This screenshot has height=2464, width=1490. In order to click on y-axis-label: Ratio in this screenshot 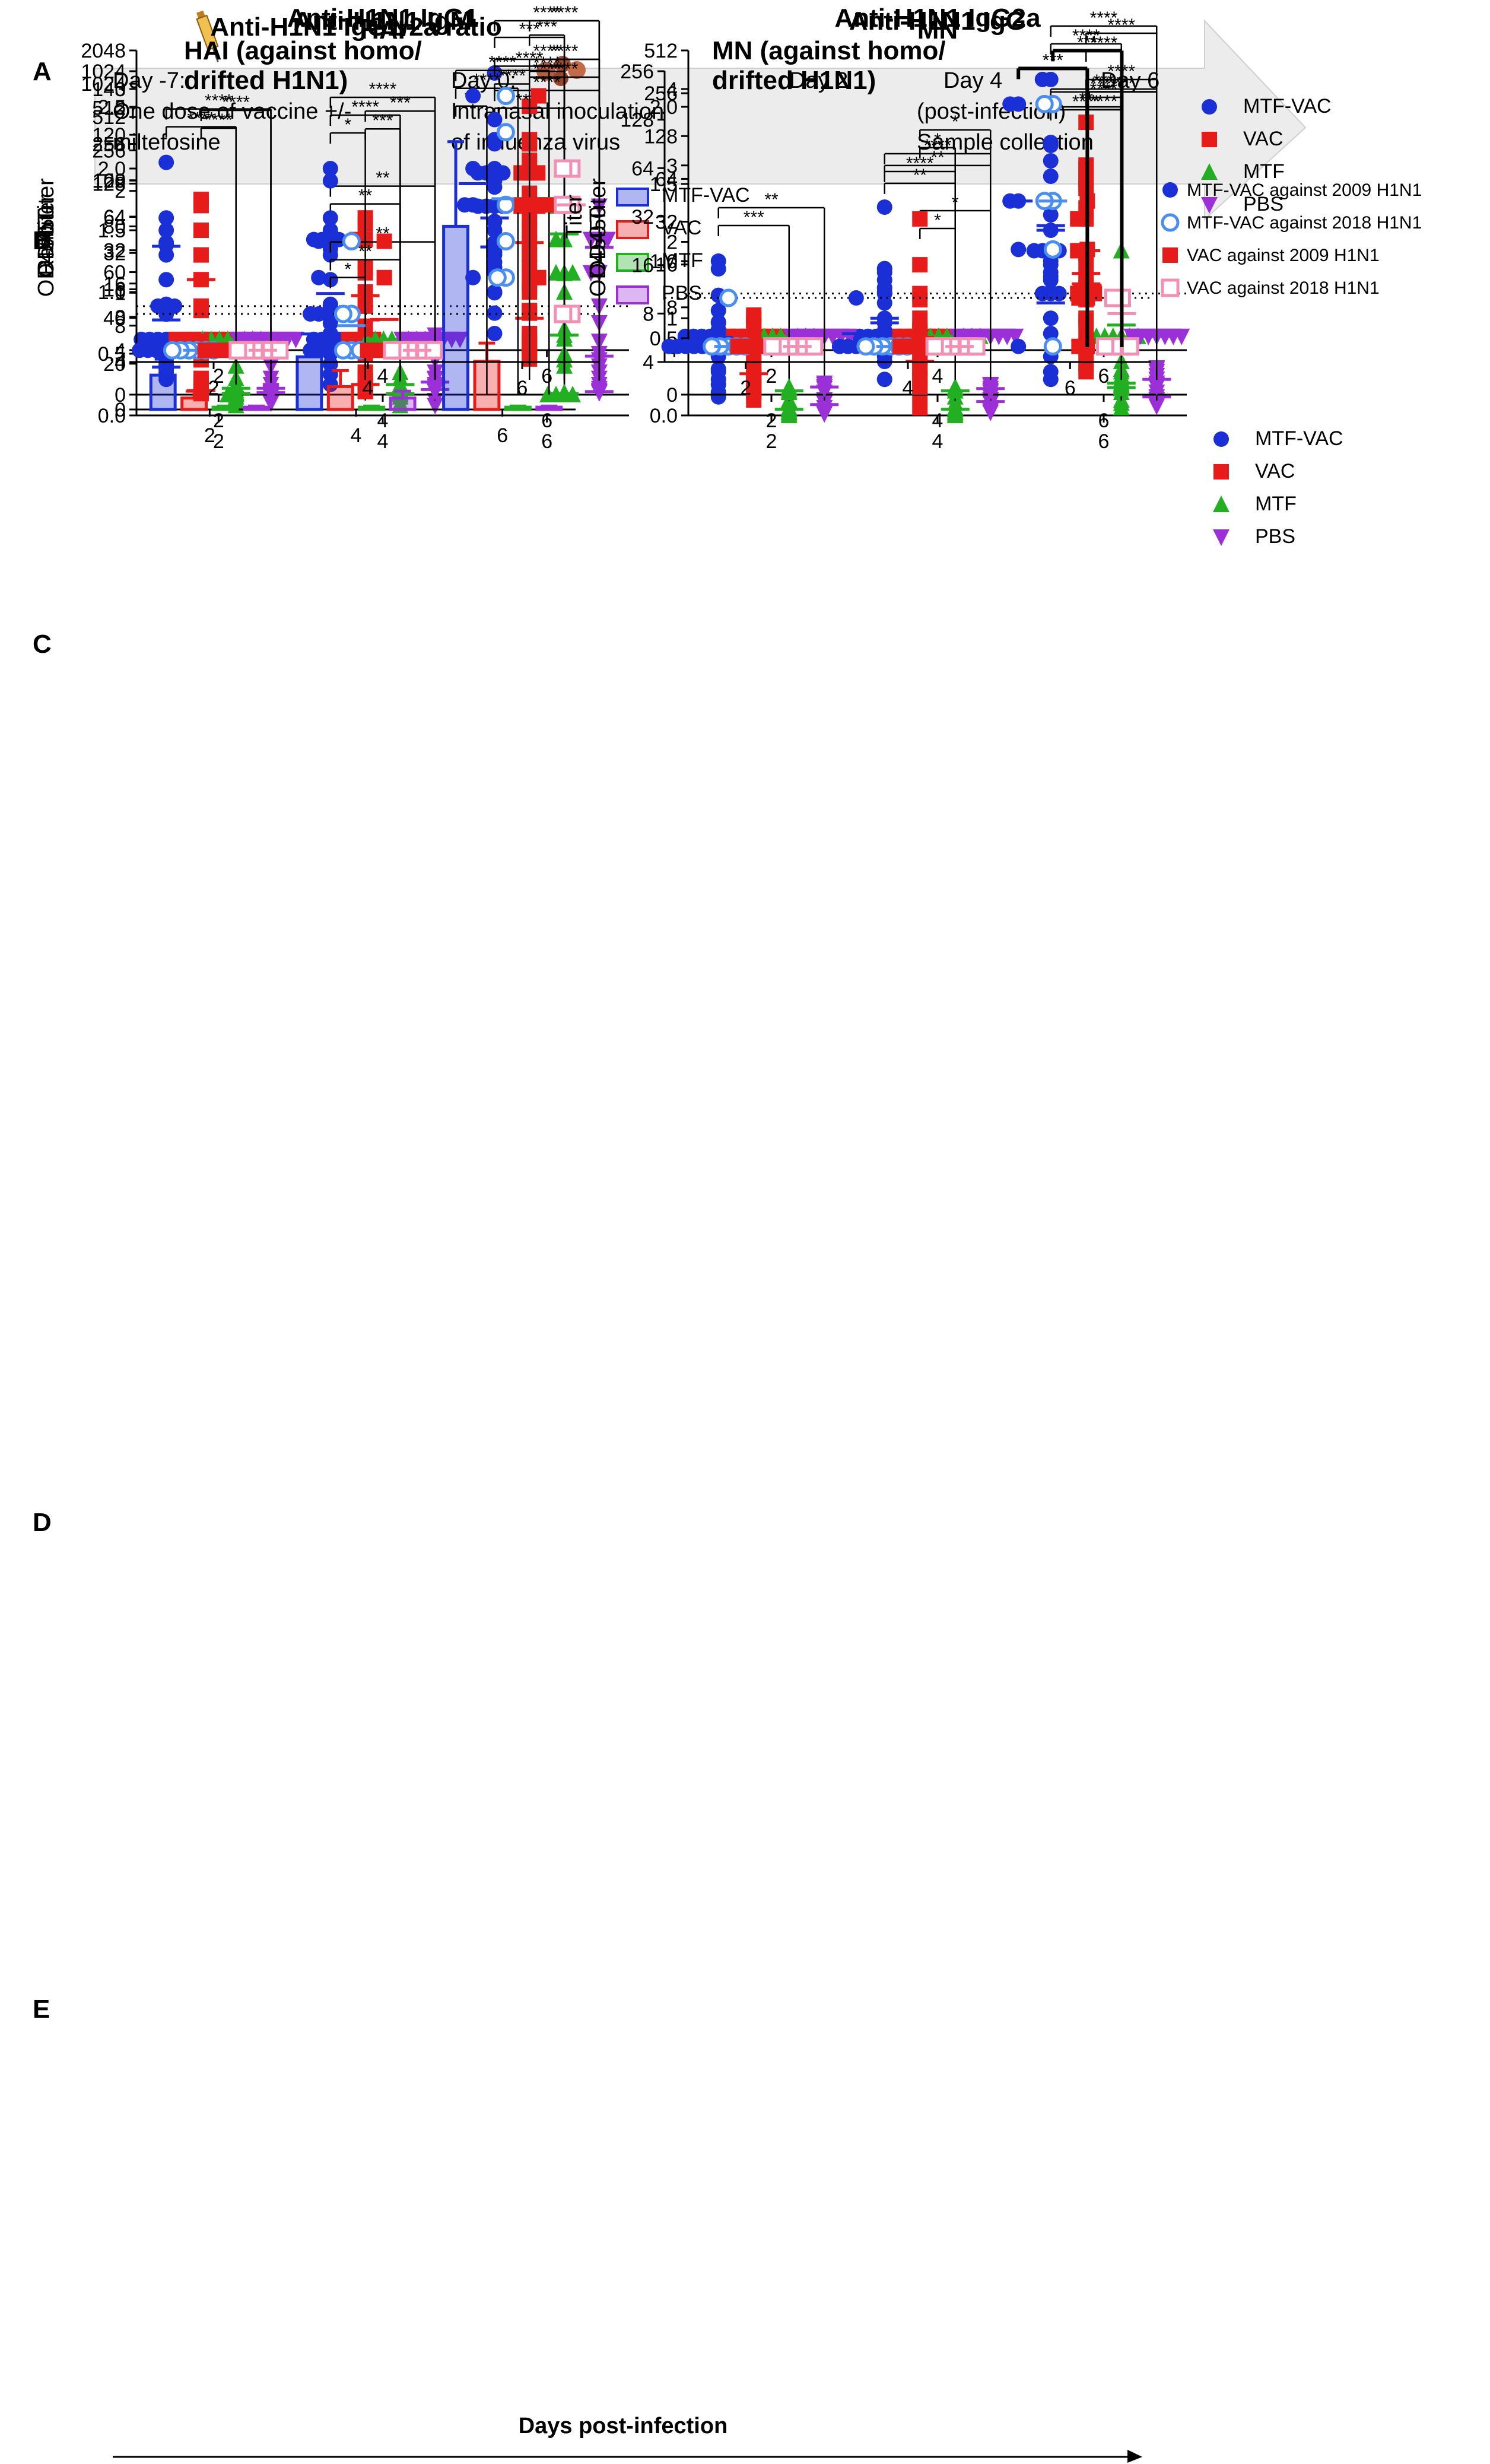, I will do `click(46, 249)`.